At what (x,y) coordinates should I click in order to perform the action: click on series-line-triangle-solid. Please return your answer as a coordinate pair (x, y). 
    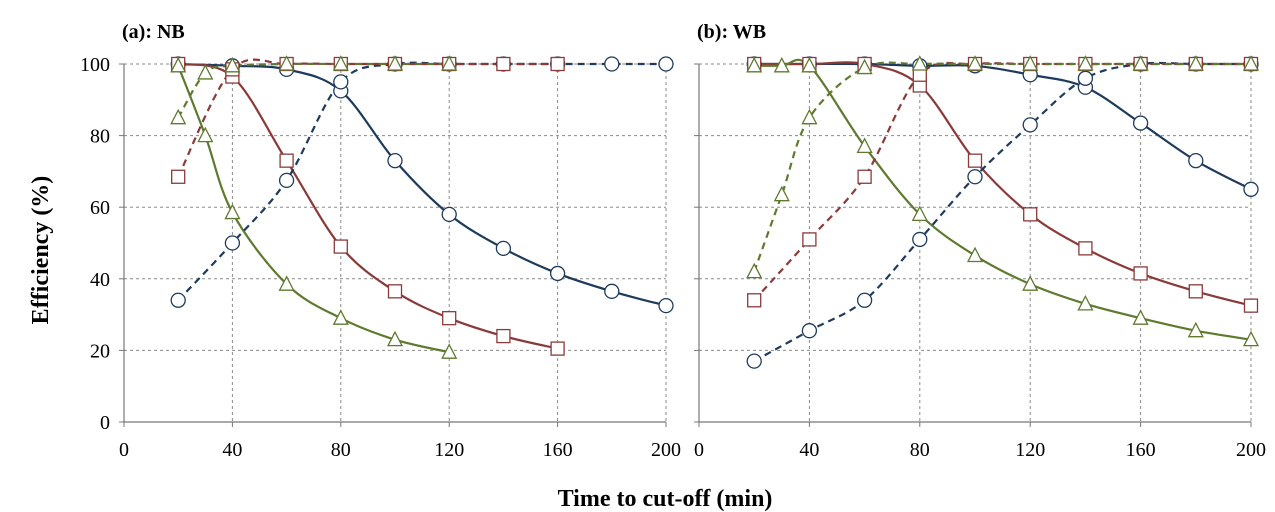
    Looking at the image, I should click on (313, 209).